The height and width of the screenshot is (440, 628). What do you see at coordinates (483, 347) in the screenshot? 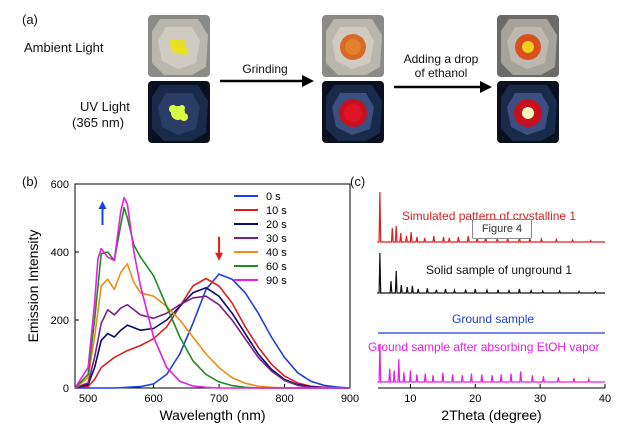
I see `pattern-label: Ground sample after absorbing EtOH vapor` at bounding box center [483, 347].